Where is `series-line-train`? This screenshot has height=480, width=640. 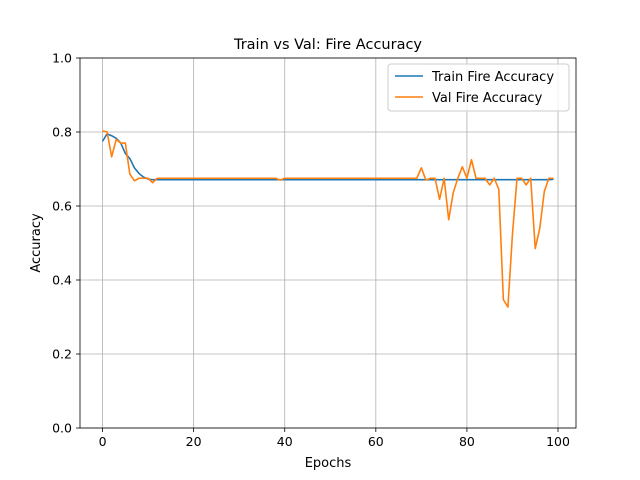
series-line-train is located at coordinates (327, 157).